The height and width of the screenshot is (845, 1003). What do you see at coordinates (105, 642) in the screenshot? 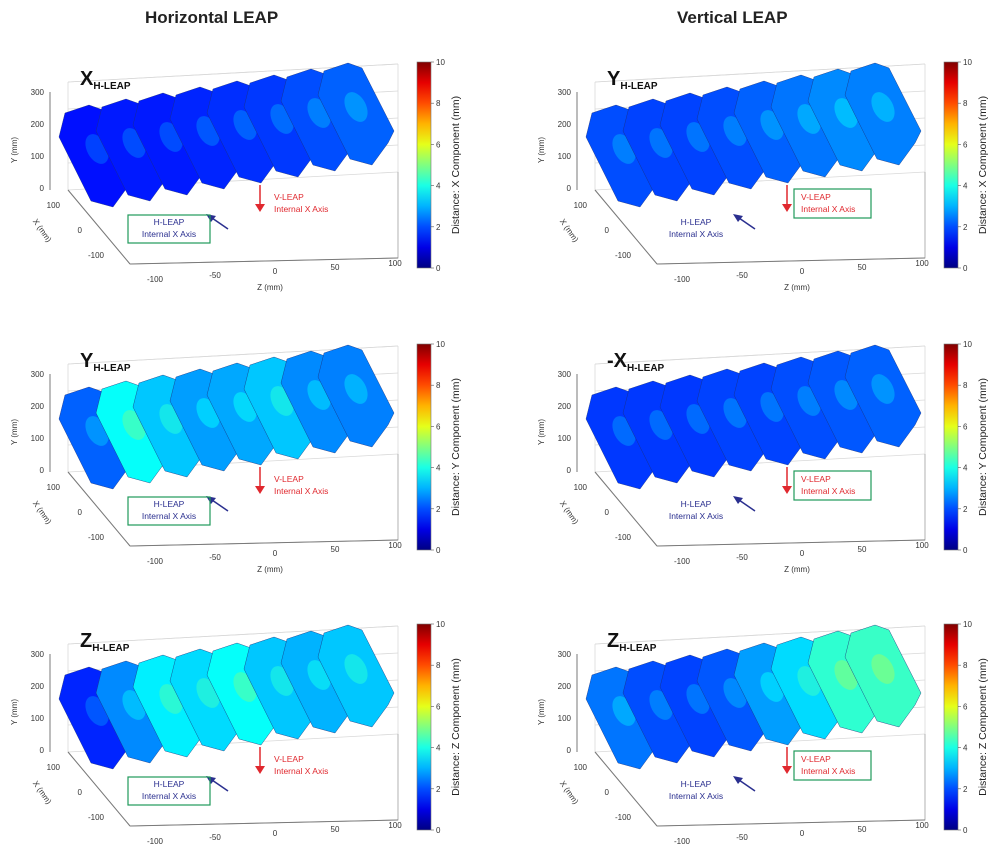
I see `subplot-label: ZH-LEAP` at bounding box center [105, 642].